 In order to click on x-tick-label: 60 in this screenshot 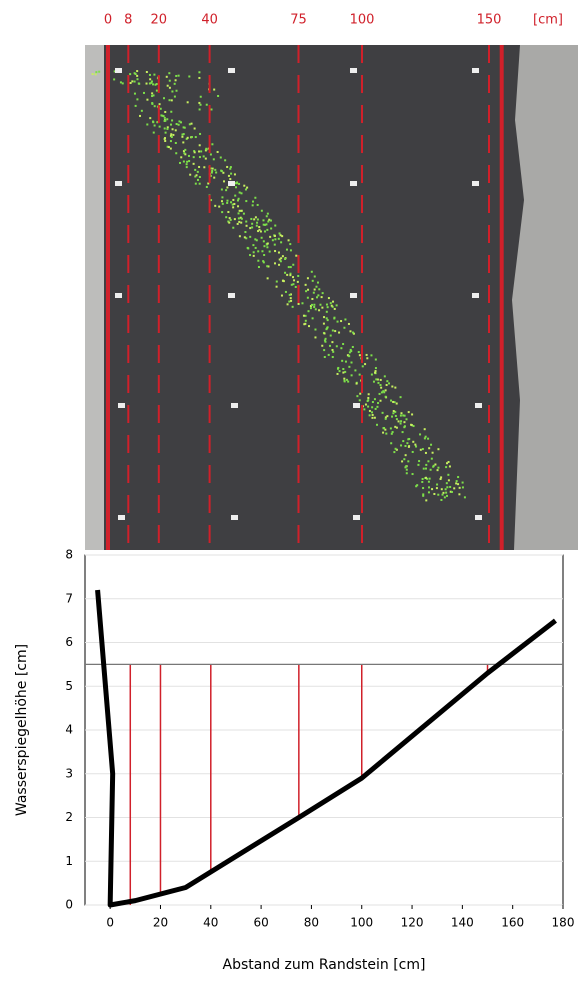, I will do `click(260, 923)`.